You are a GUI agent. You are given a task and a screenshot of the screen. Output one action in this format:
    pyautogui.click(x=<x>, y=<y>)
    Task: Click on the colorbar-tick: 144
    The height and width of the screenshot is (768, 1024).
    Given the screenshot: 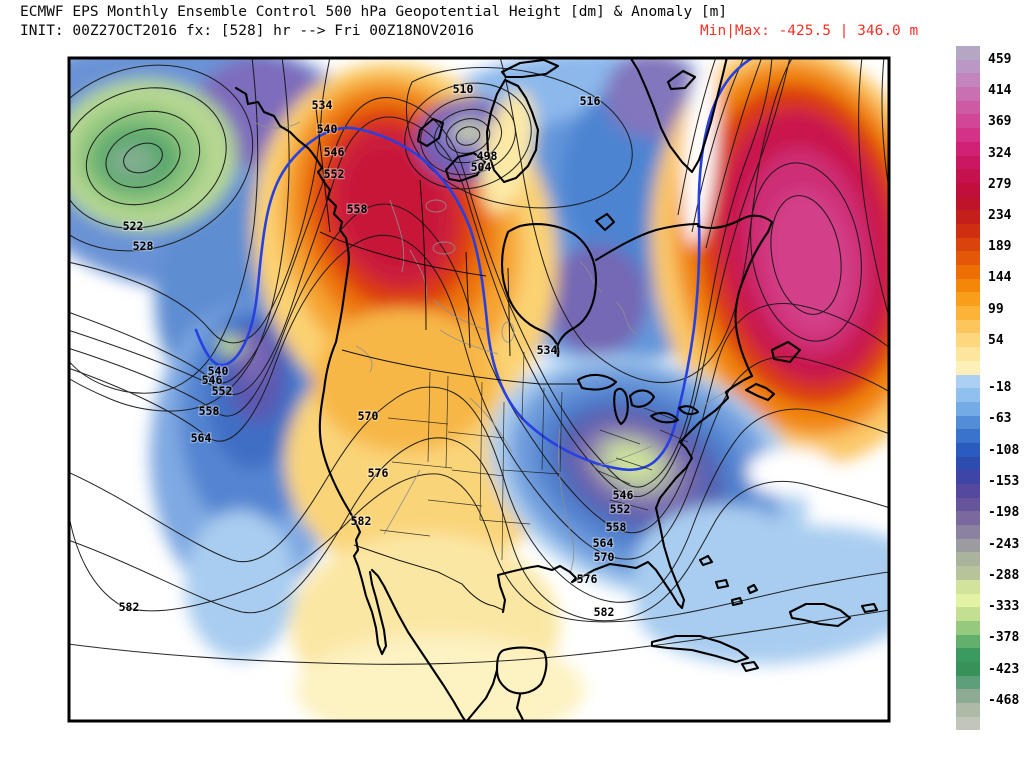 What is the action you would take?
    pyautogui.click(x=1000, y=278)
    